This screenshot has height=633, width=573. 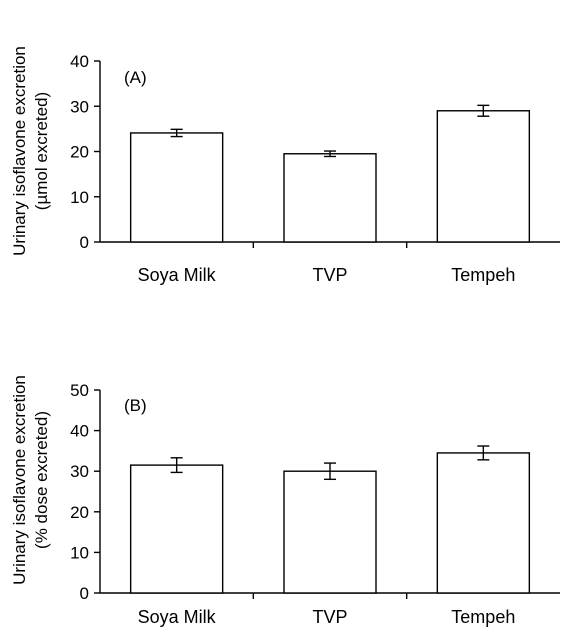 What do you see at coordinates (135, 405) in the screenshot?
I see `panel-b-label: (B)` at bounding box center [135, 405].